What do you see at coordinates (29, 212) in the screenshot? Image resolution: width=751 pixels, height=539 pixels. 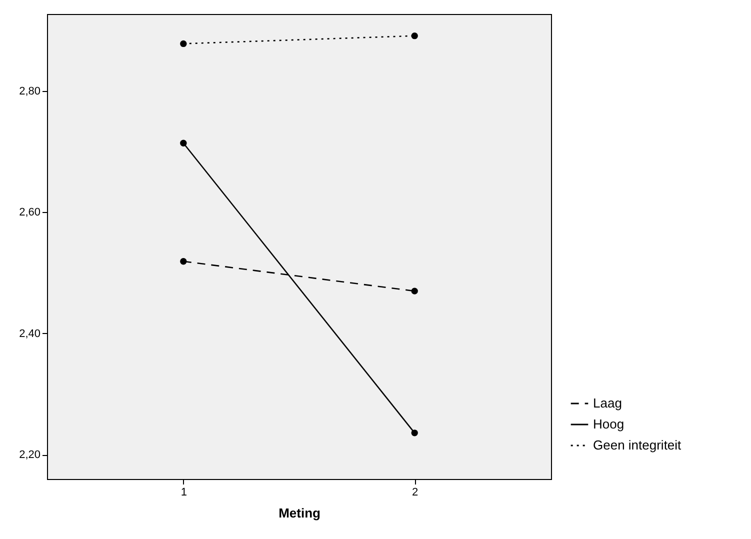 I see `y-tick-label: 2,60` at bounding box center [29, 212].